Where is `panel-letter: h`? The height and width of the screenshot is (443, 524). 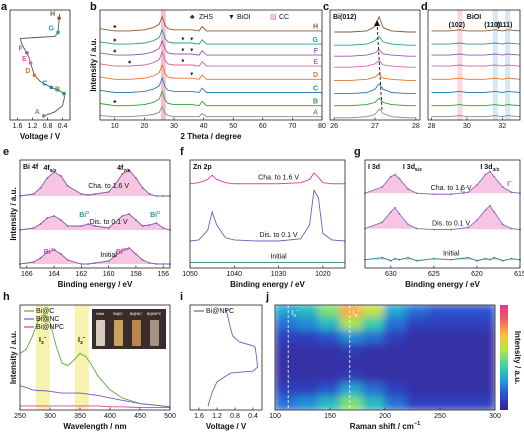 panel-letter: h is located at coordinates (6, 297).